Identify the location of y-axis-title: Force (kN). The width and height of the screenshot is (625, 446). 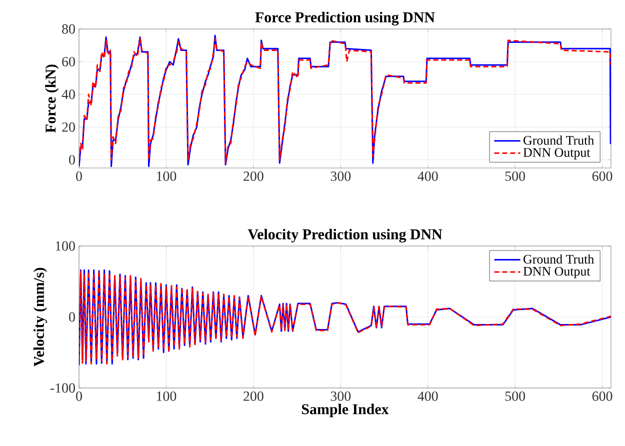
(52, 98).